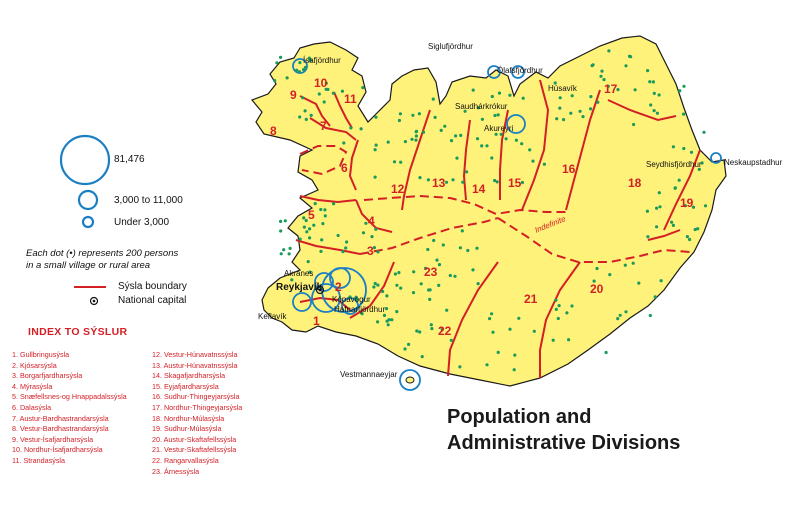 This screenshot has height=506, width=800. I want to click on index-entry: 21. Vestur-Skaftafellssýsla, so click(194, 450).